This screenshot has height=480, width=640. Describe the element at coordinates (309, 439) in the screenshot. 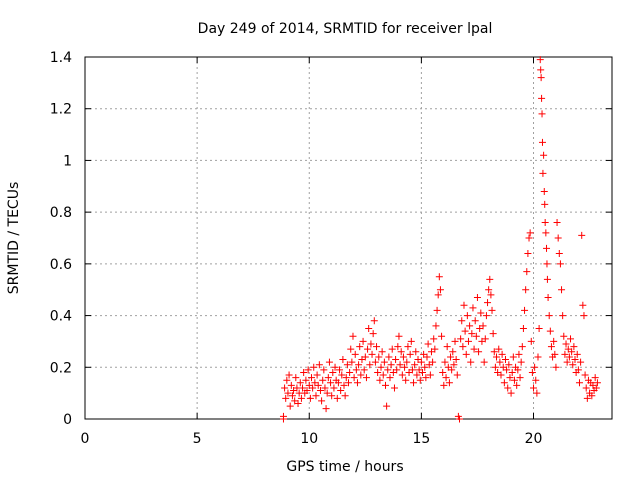

I see `x-tick-label: 10` at that location.